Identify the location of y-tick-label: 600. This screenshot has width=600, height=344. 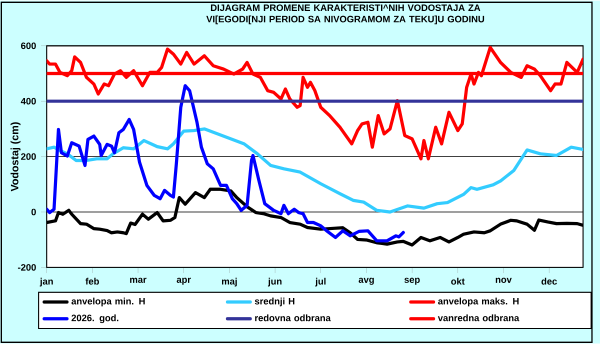
(28, 46).